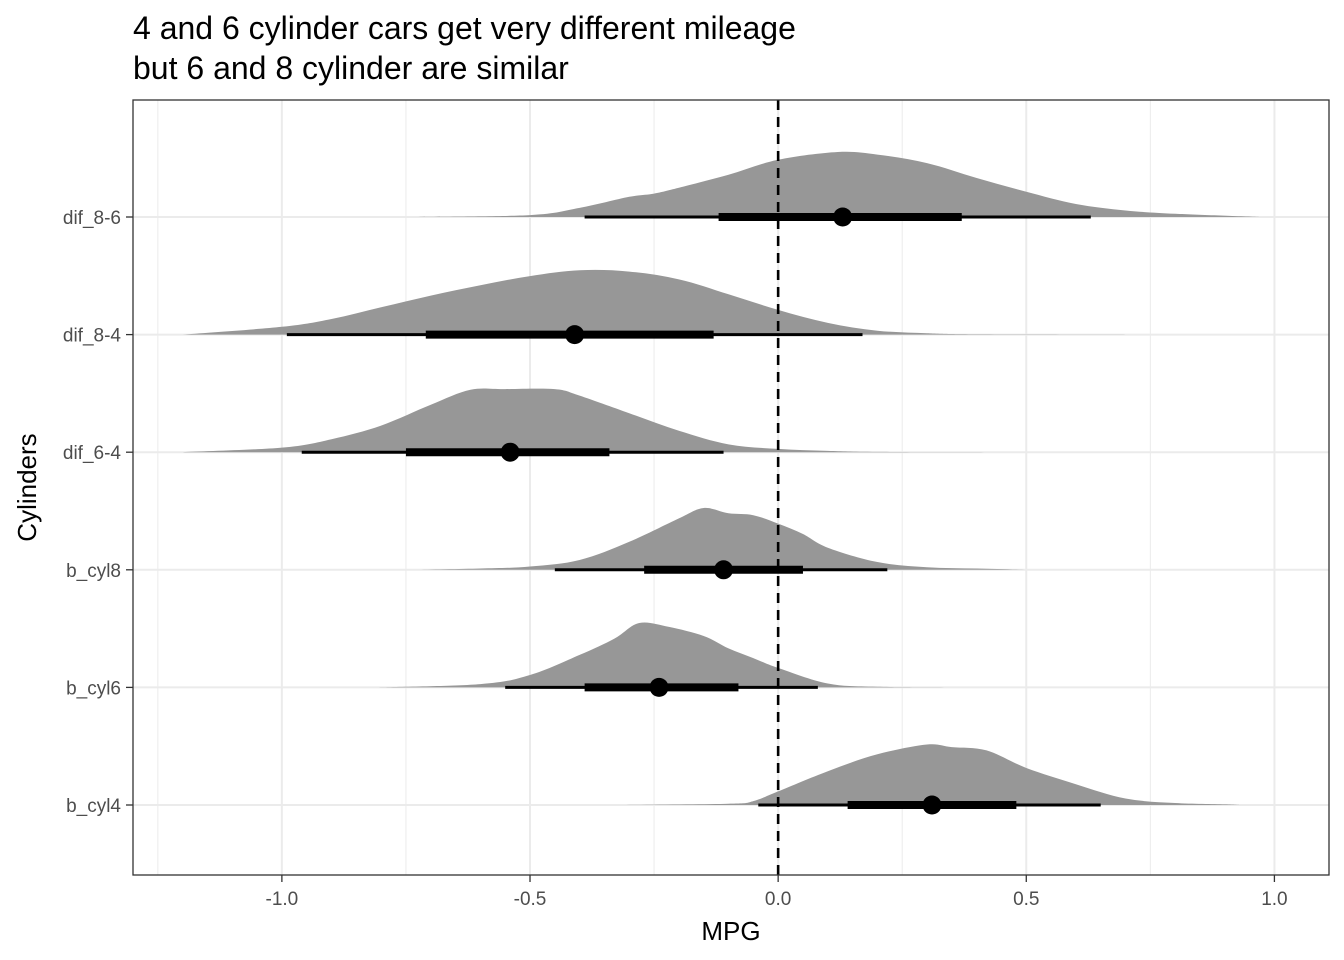  What do you see at coordinates (1026, 899) in the screenshot?
I see `x-tick-label: 0.5` at bounding box center [1026, 899].